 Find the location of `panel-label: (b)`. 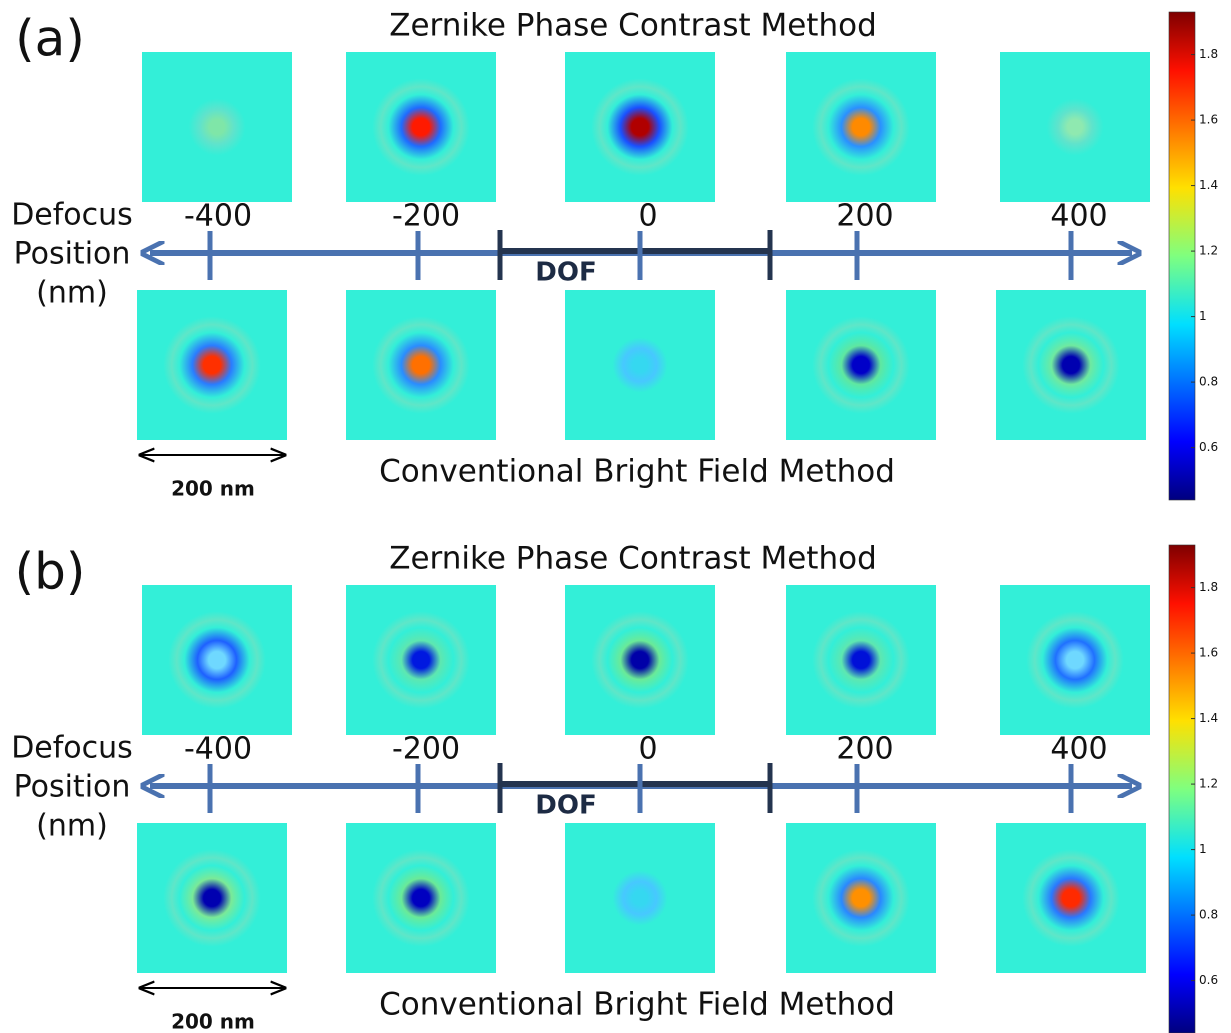

panel-label: (b) is located at coordinates (50, 572).